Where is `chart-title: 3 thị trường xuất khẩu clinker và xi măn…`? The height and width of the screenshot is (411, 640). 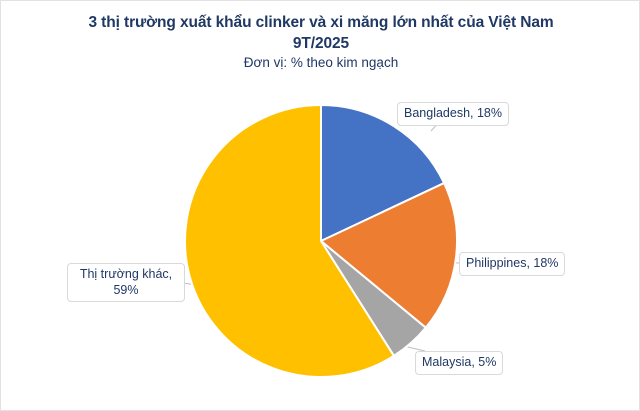
chart-title: 3 thị trường xuất khẩu clinker và xi măn… is located at coordinates (321, 34).